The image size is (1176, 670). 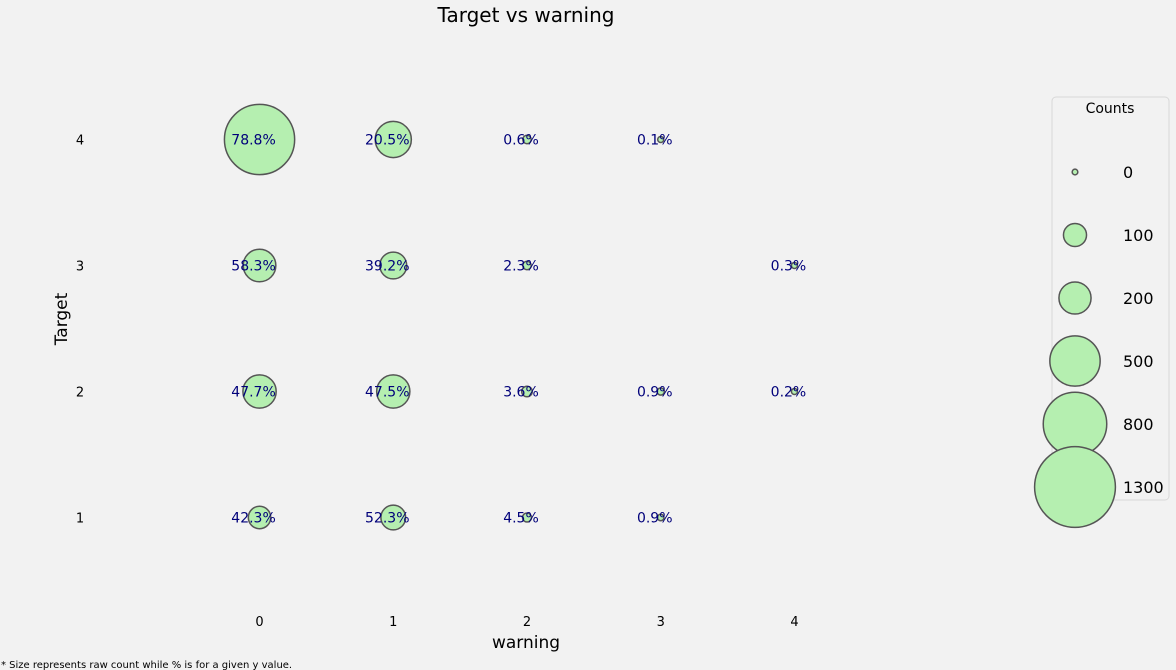 I want to click on y-tick-labels: 1 2 3 4, so click(x=80, y=330).